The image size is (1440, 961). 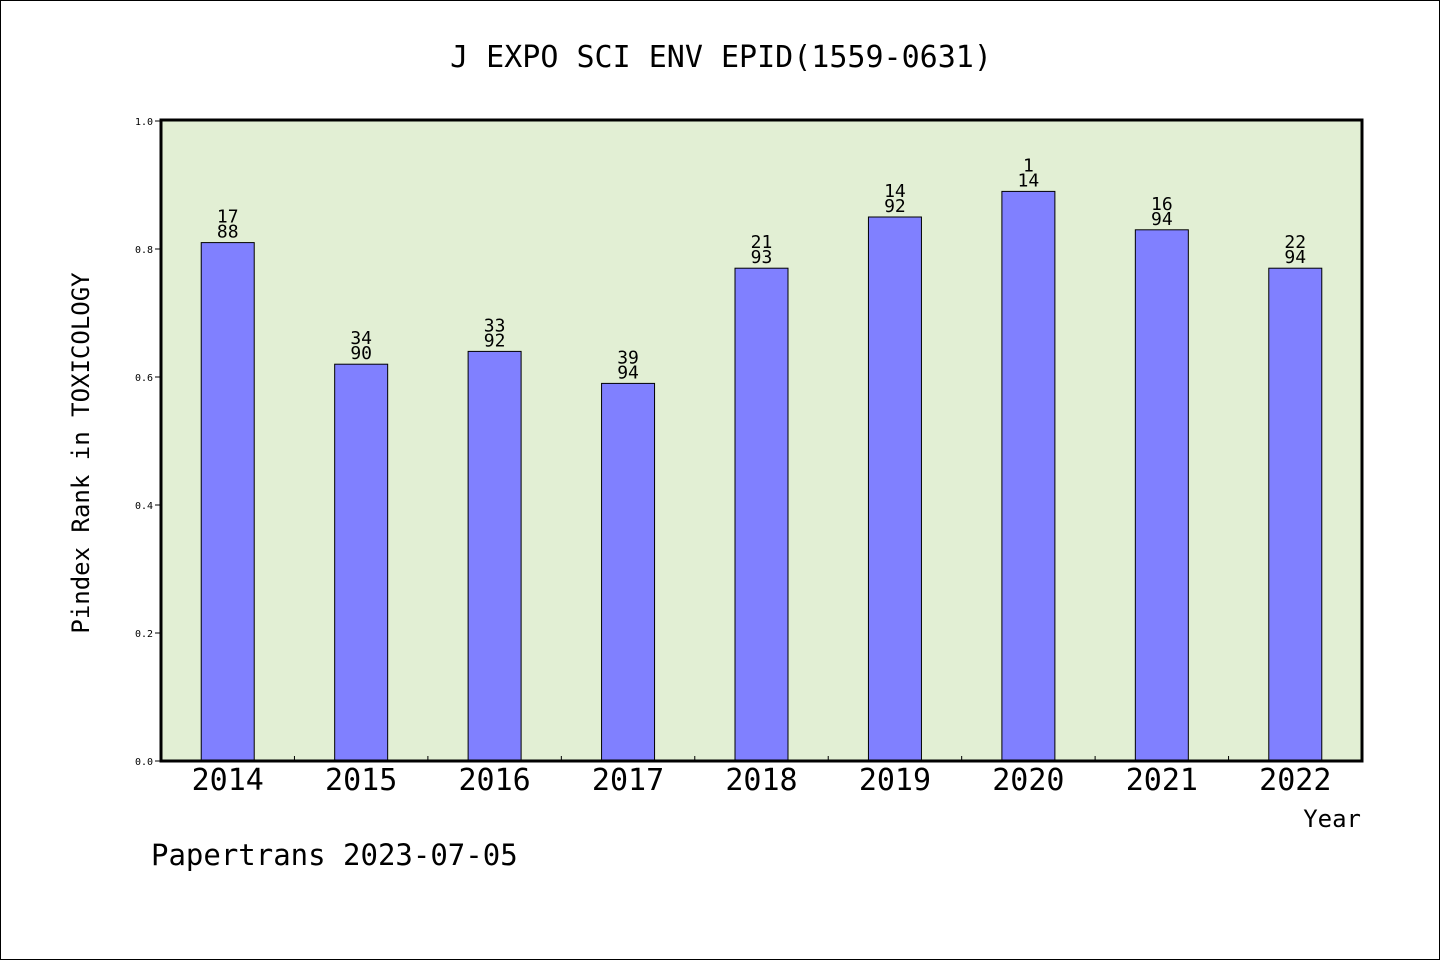 What do you see at coordinates (1295, 780) in the screenshot?
I see `x-tick-label: 2022` at bounding box center [1295, 780].